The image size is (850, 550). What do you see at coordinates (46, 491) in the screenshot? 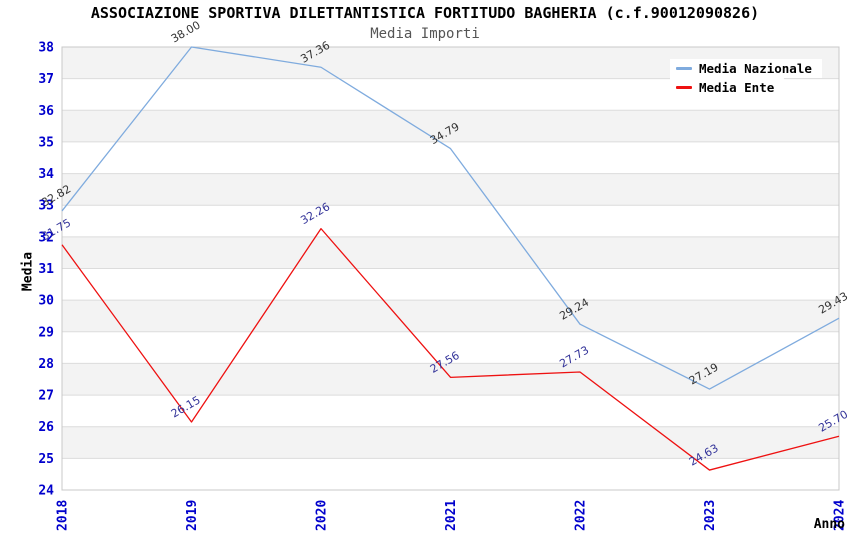
I see `svg-text: 24` at bounding box center [46, 491].